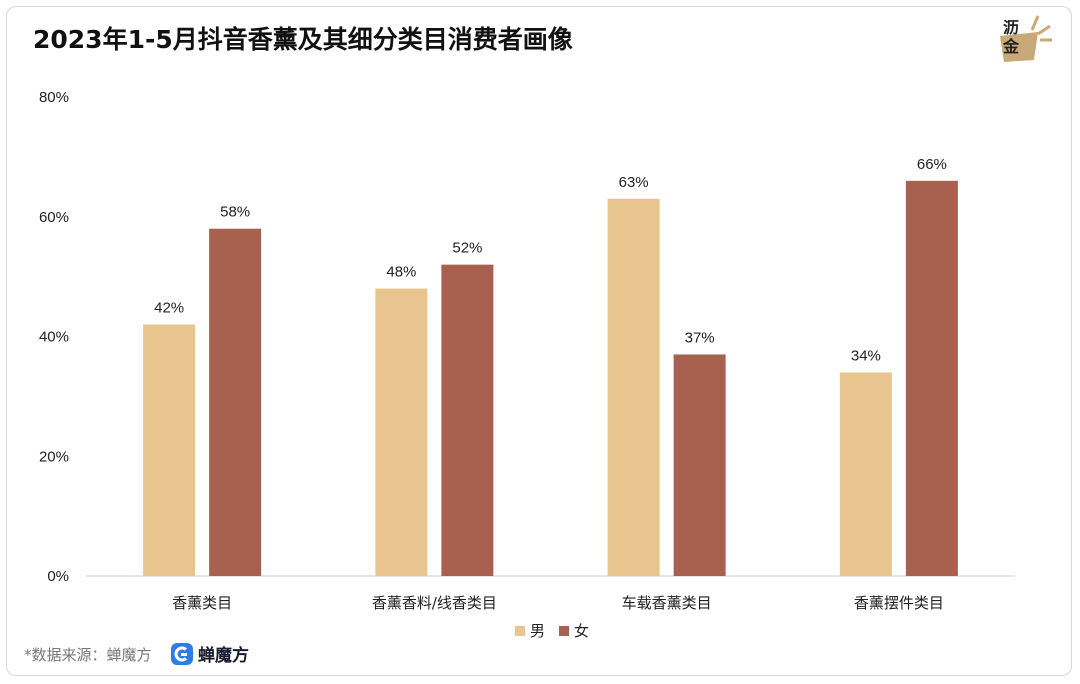 The image size is (1080, 684). I want to click on data-label: 63%, so click(634, 182).